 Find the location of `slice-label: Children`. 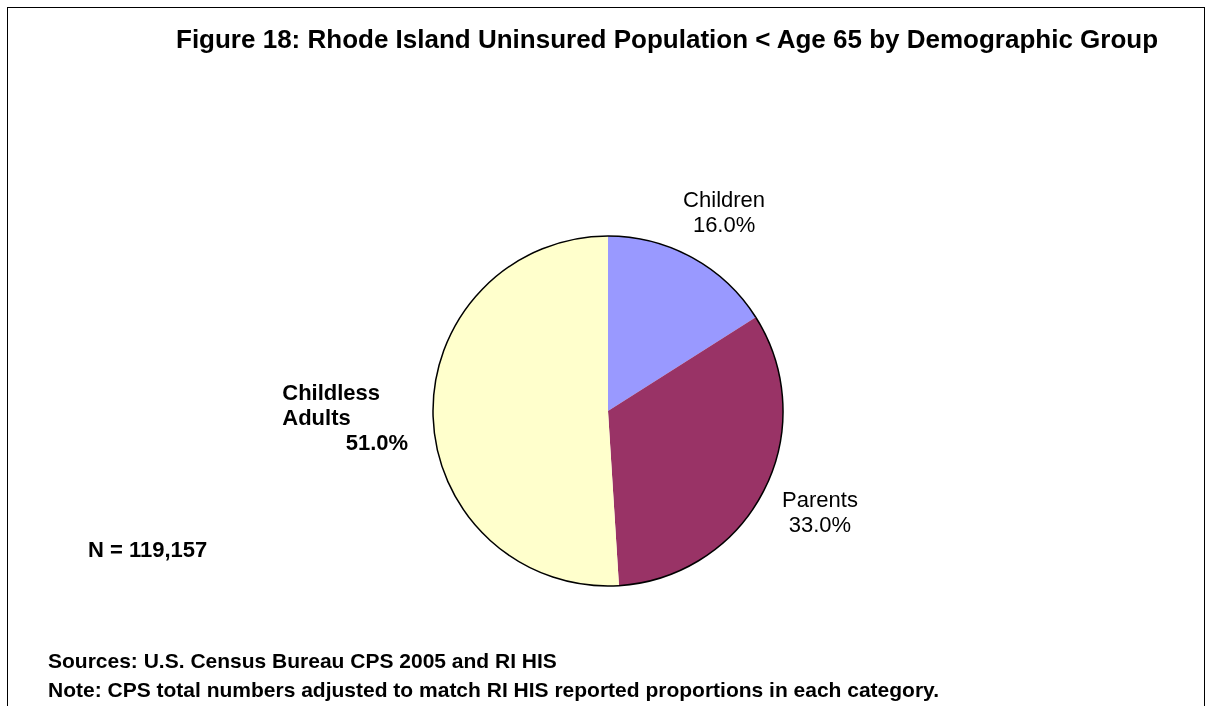

slice-label: Children is located at coordinates (724, 200).